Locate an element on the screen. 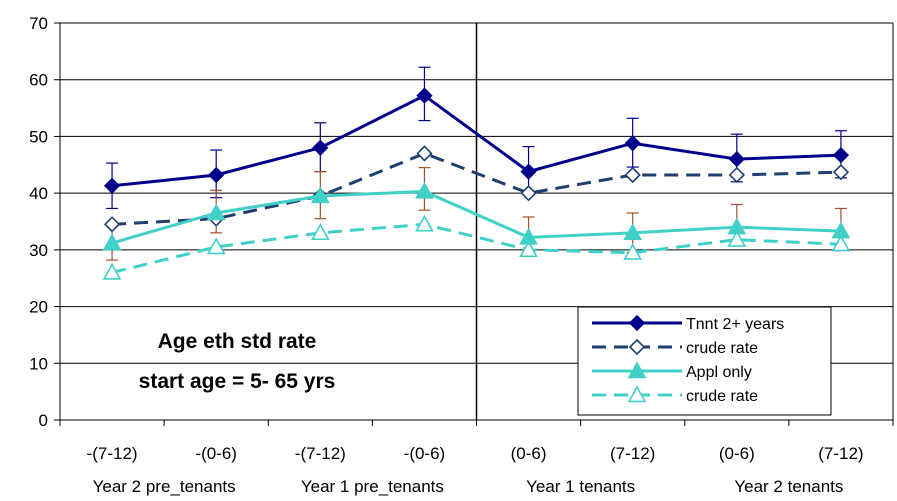 The height and width of the screenshot is (501, 897). y-tick-label: 0 is located at coordinates (43, 420).